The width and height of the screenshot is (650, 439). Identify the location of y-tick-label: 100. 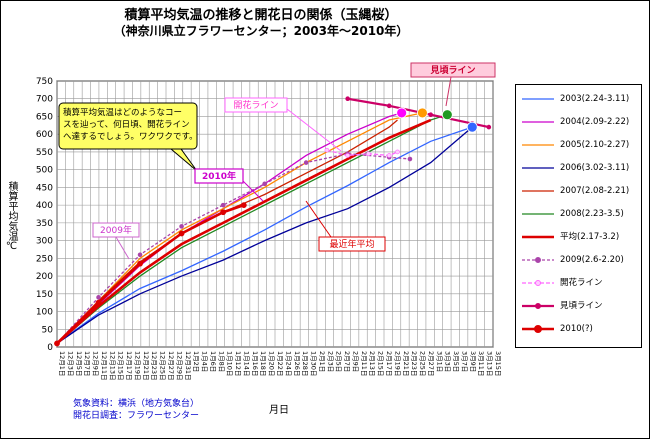
(44, 313).